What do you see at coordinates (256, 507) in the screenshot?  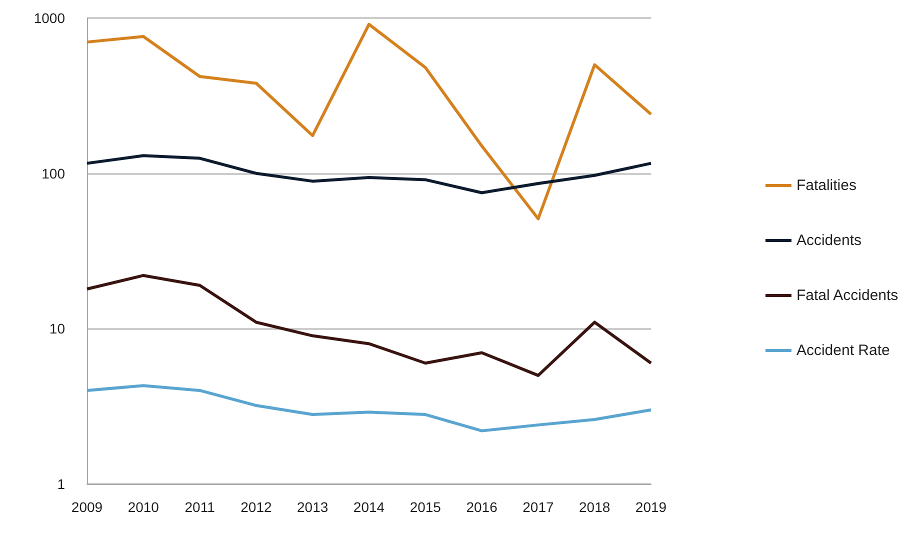 I see `x-tick-label: 2012` at bounding box center [256, 507].